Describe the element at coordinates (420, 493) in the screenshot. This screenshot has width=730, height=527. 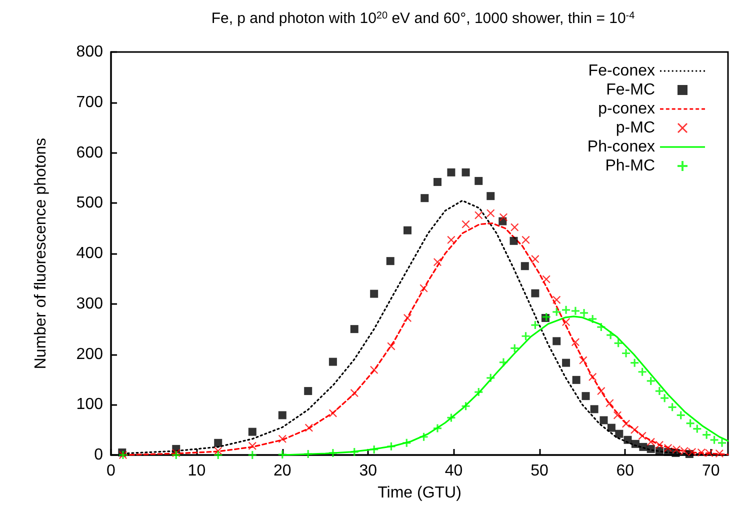
I see `x-axis-title: Time (GTU)` at that location.